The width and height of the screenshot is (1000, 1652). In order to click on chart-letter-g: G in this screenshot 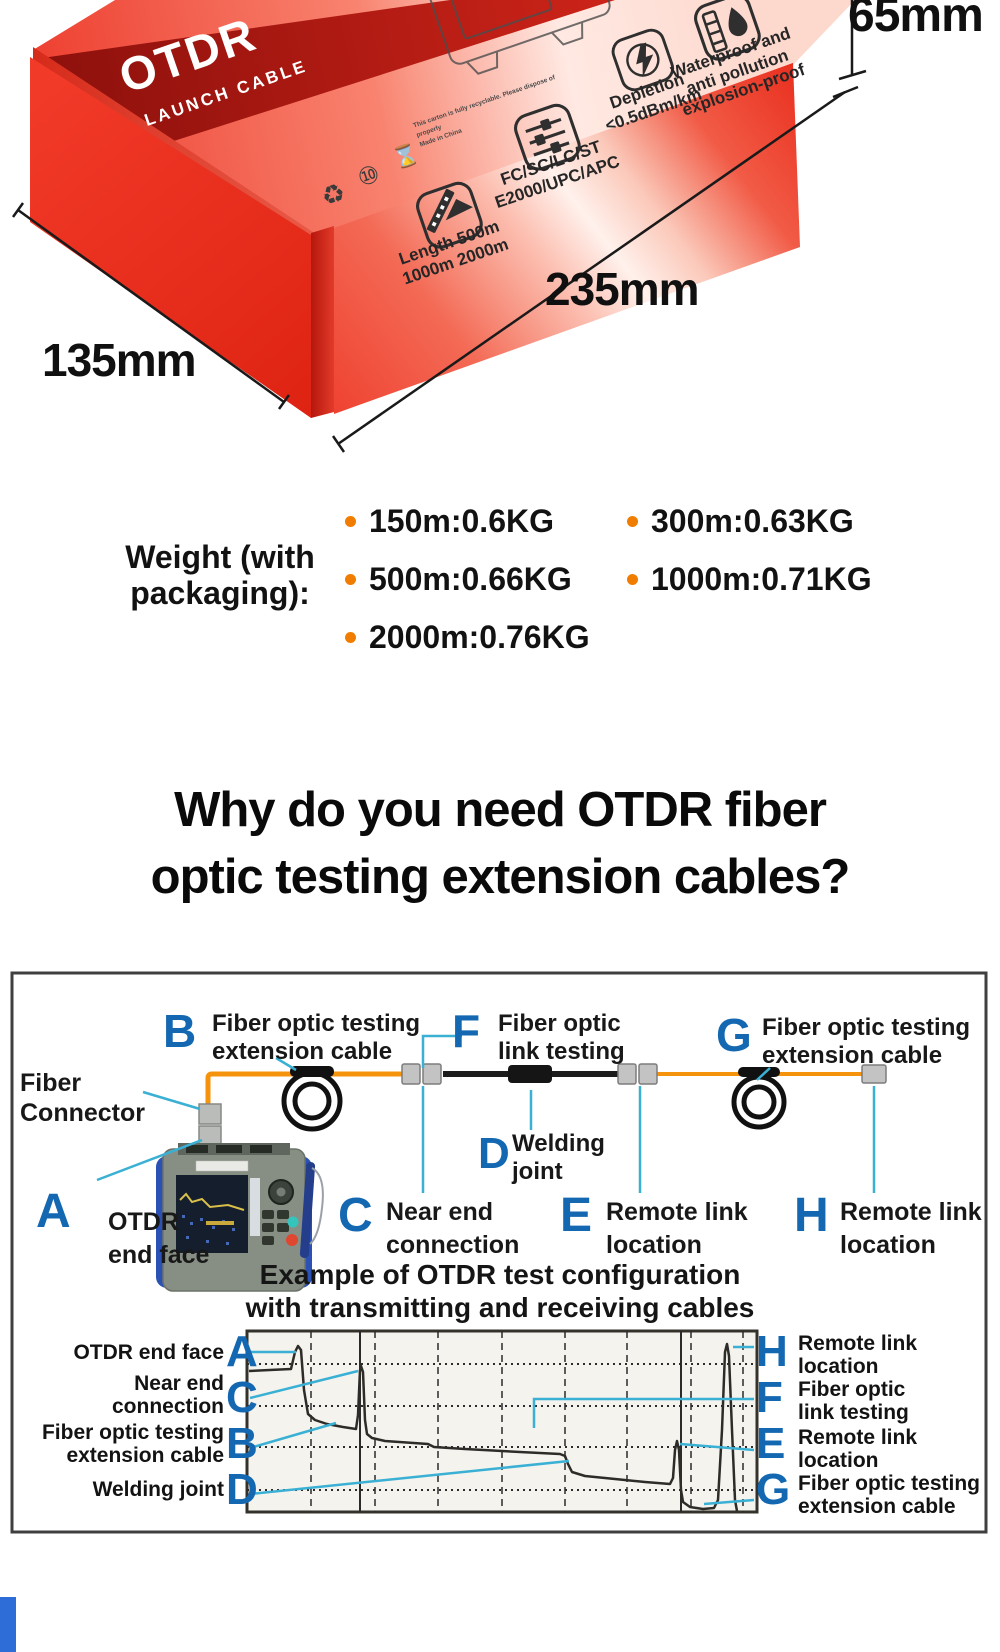, I will do `click(773, 1489)`.